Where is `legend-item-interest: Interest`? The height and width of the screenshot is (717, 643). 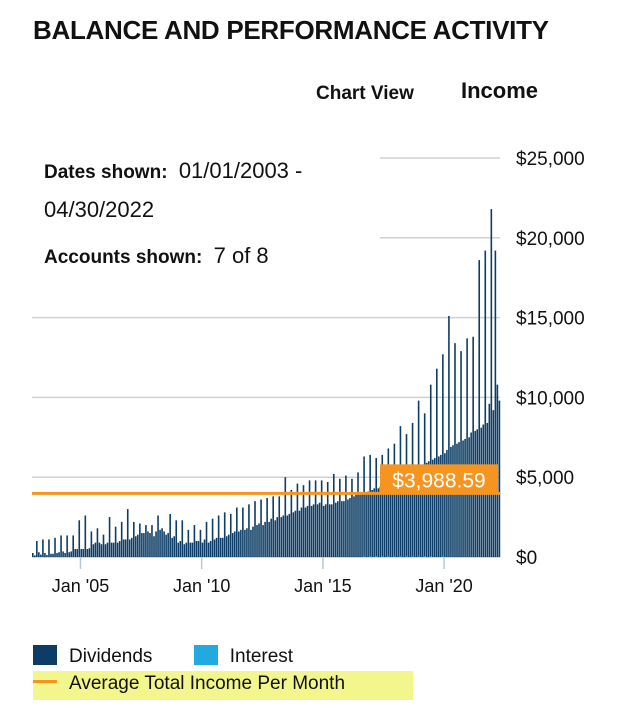 legend-item-interest: Interest is located at coordinates (243, 656).